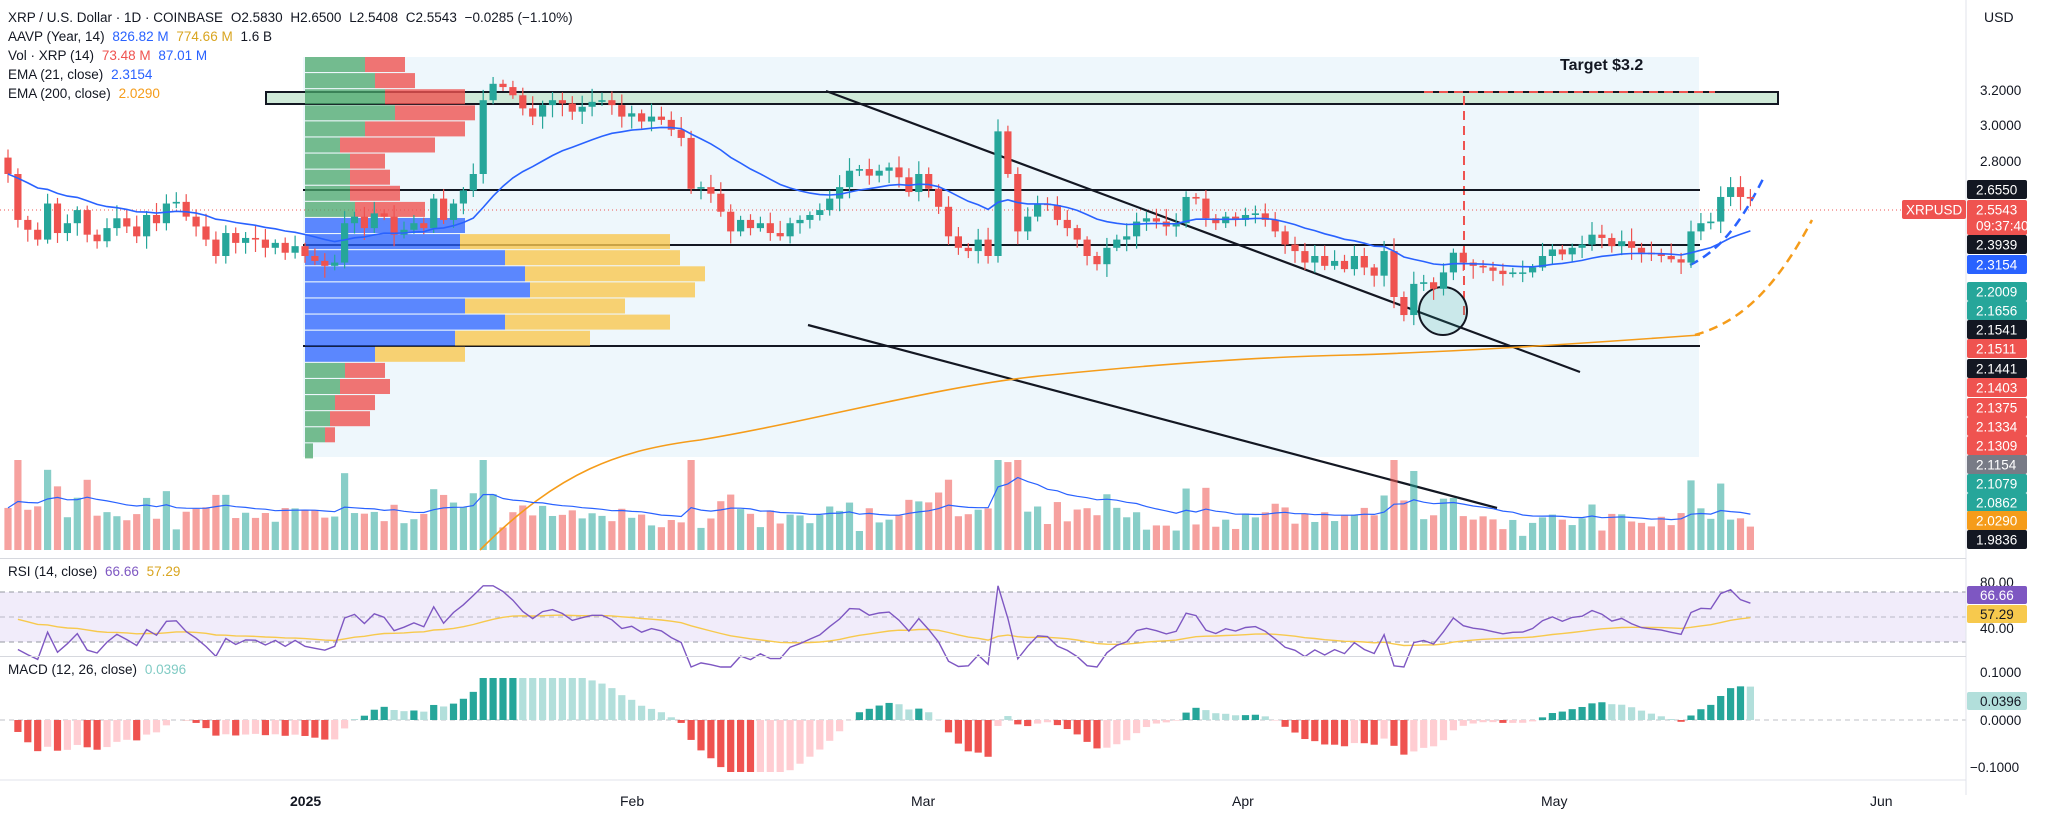  Describe the element at coordinates (1996, 408) in the screenshot. I see `price-label: 2.1375` at that location.